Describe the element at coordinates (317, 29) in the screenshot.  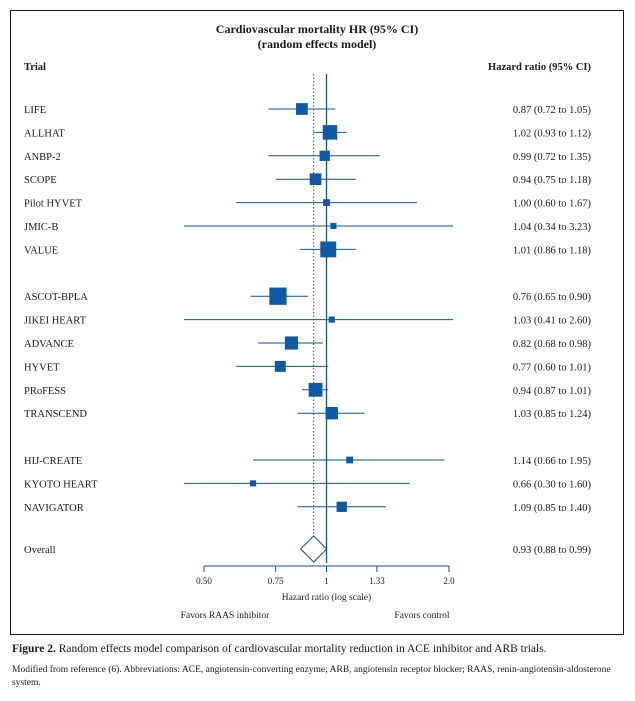
I see `chart-title: Cardiovascular mortality HR (95% CI)` at that location.